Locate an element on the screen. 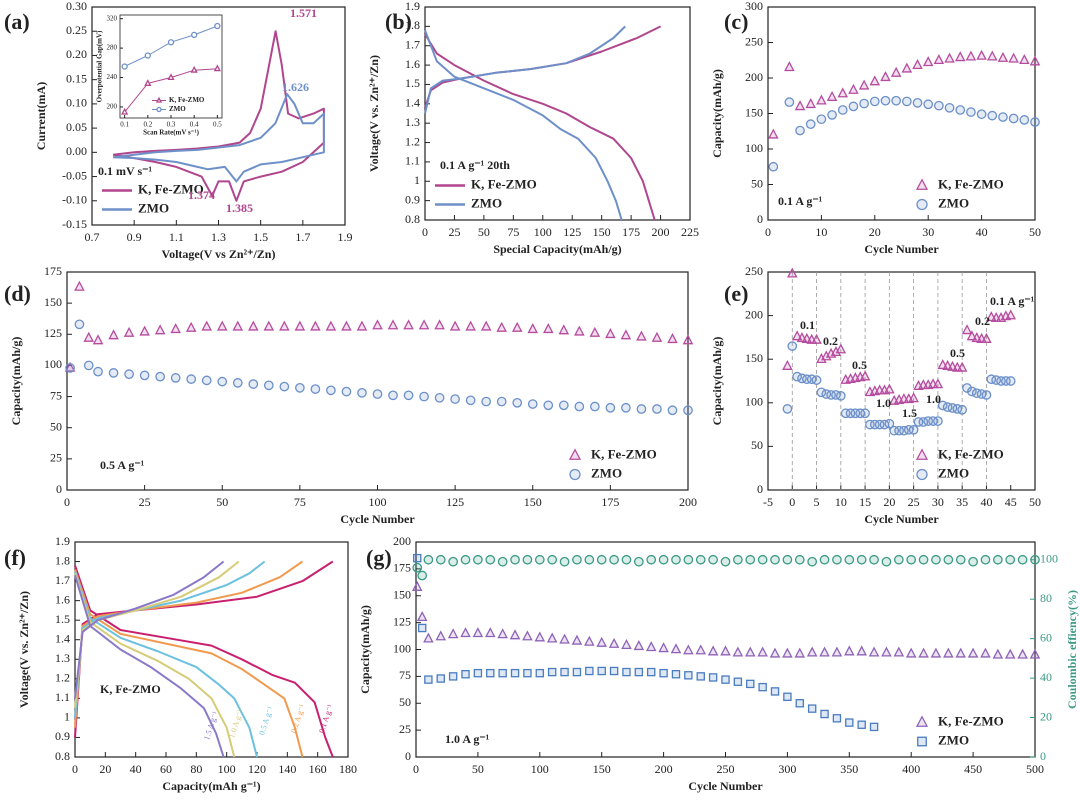 Image resolution: width=1080 pixels, height=801 pixels. y-axis-title: Overpotential Gap(mV) is located at coordinates (100, 66).